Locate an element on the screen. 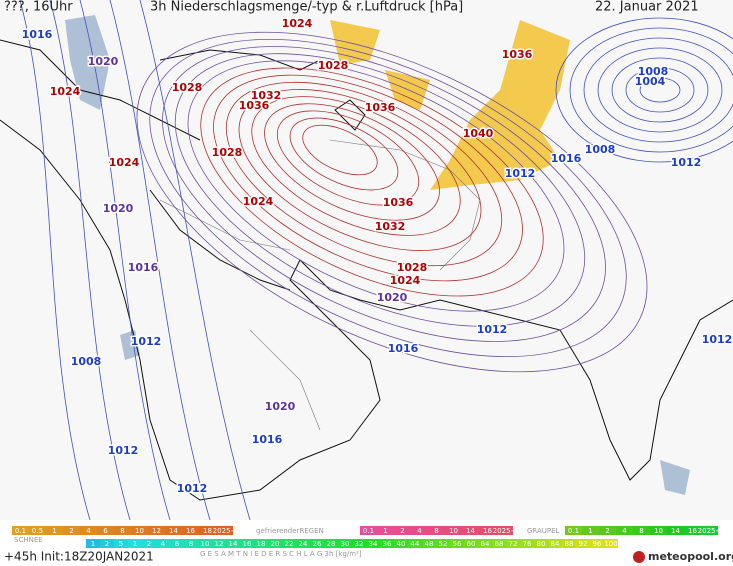 This screenshot has height=566, width=733. legend-value: 88 is located at coordinates (569, 544).